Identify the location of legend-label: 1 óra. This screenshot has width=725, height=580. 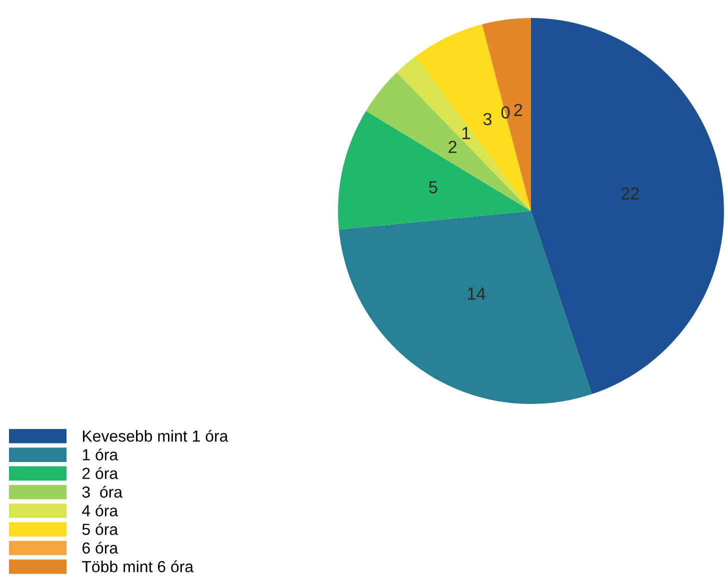
(100, 454).